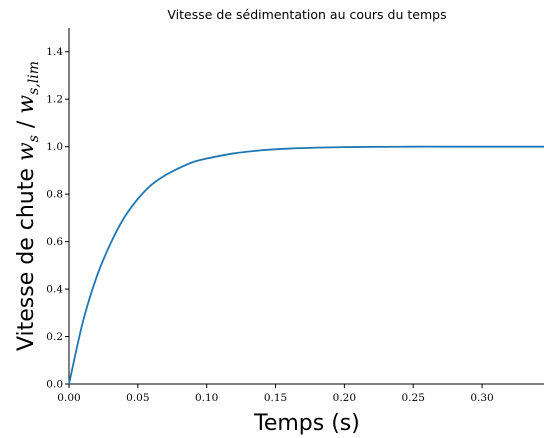 Image resolution: width=544 pixels, height=438 pixels. What do you see at coordinates (413, 398) in the screenshot?
I see `x-tick-label: 0.25` at bounding box center [413, 398].